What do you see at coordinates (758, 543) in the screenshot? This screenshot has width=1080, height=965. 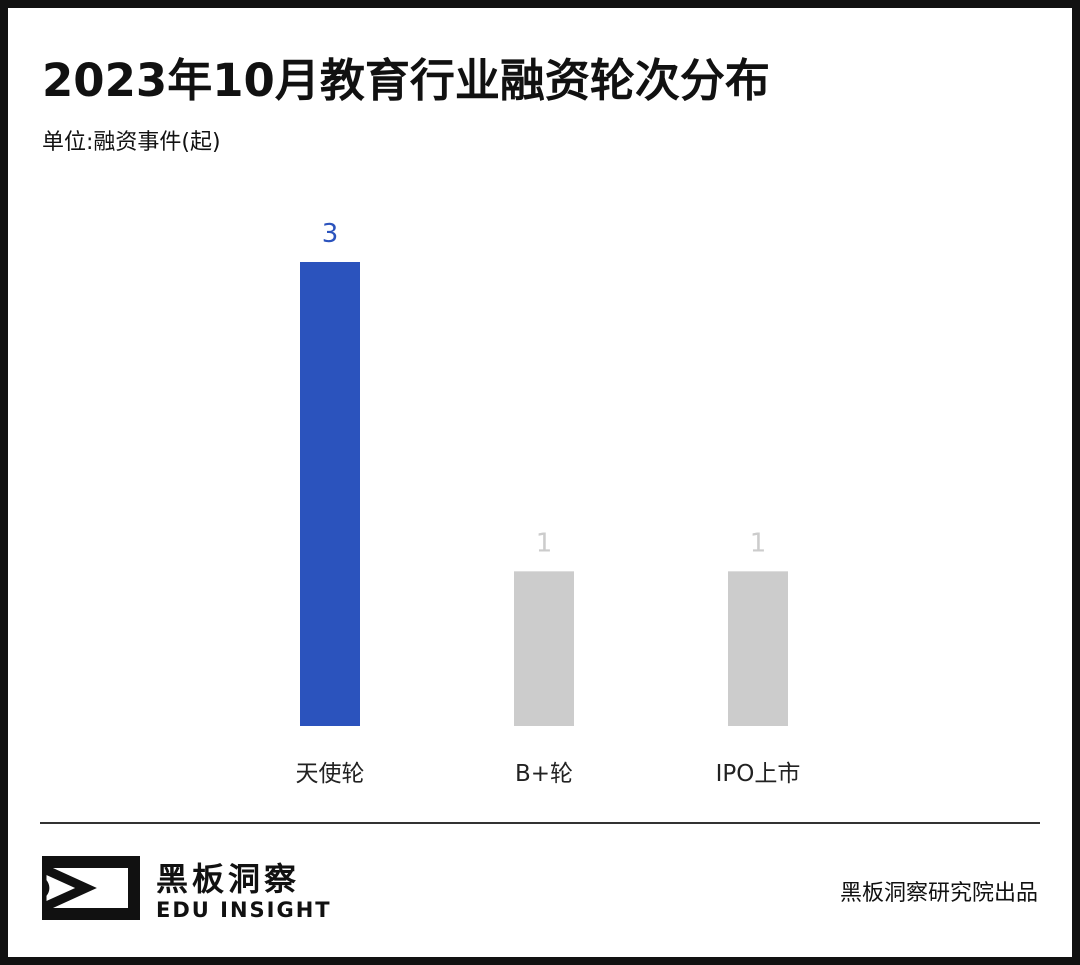 I see `value-label-2: 1` at bounding box center [758, 543].